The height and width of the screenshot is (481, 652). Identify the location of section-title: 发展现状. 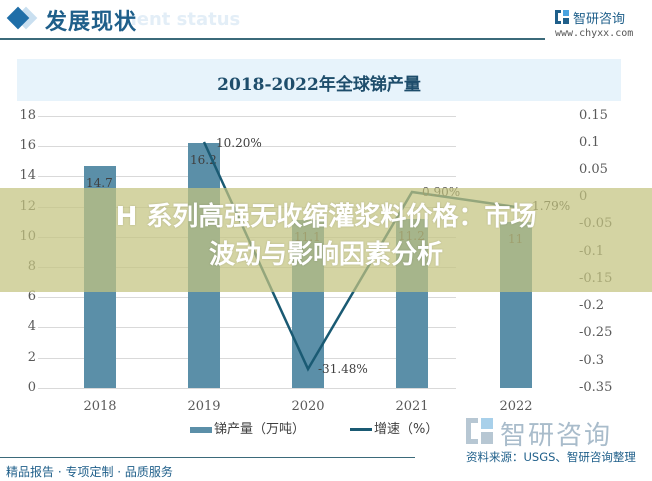
(91, 22).